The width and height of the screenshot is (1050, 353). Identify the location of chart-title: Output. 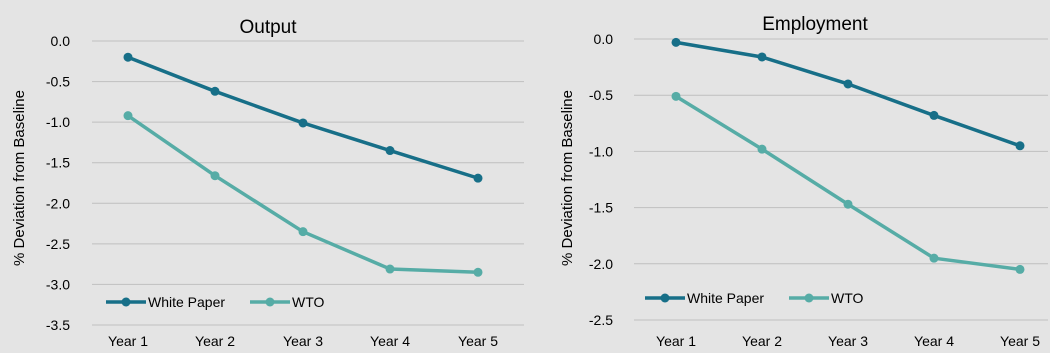
(268, 27).